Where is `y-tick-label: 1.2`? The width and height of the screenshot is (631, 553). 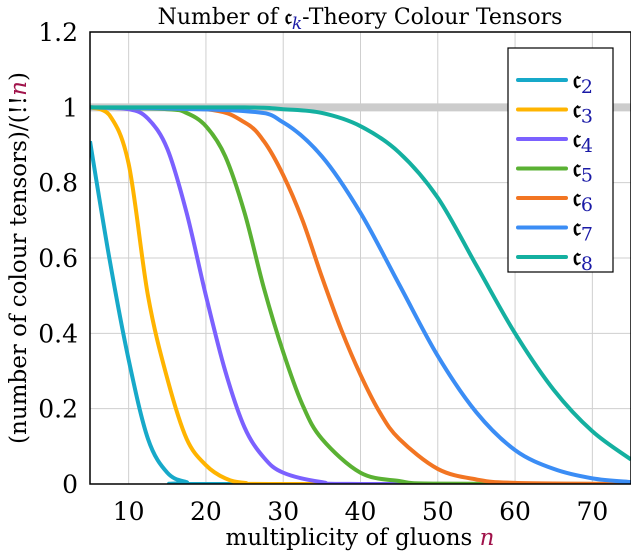 y-tick-label: 1.2 is located at coordinates (58, 32).